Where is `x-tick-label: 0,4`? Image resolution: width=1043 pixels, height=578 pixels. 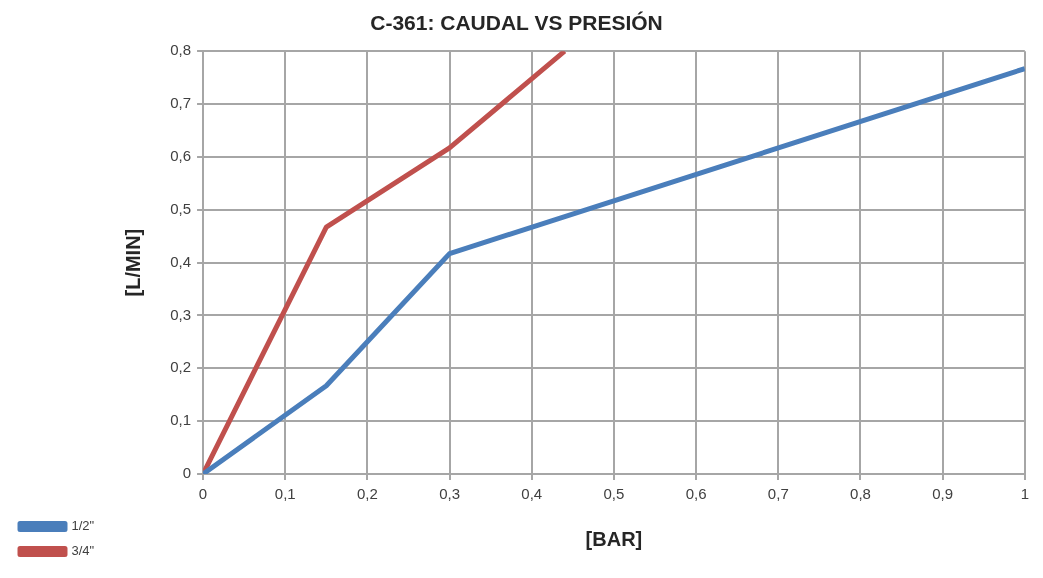 x-tick-label: 0,4 is located at coordinates (532, 494).